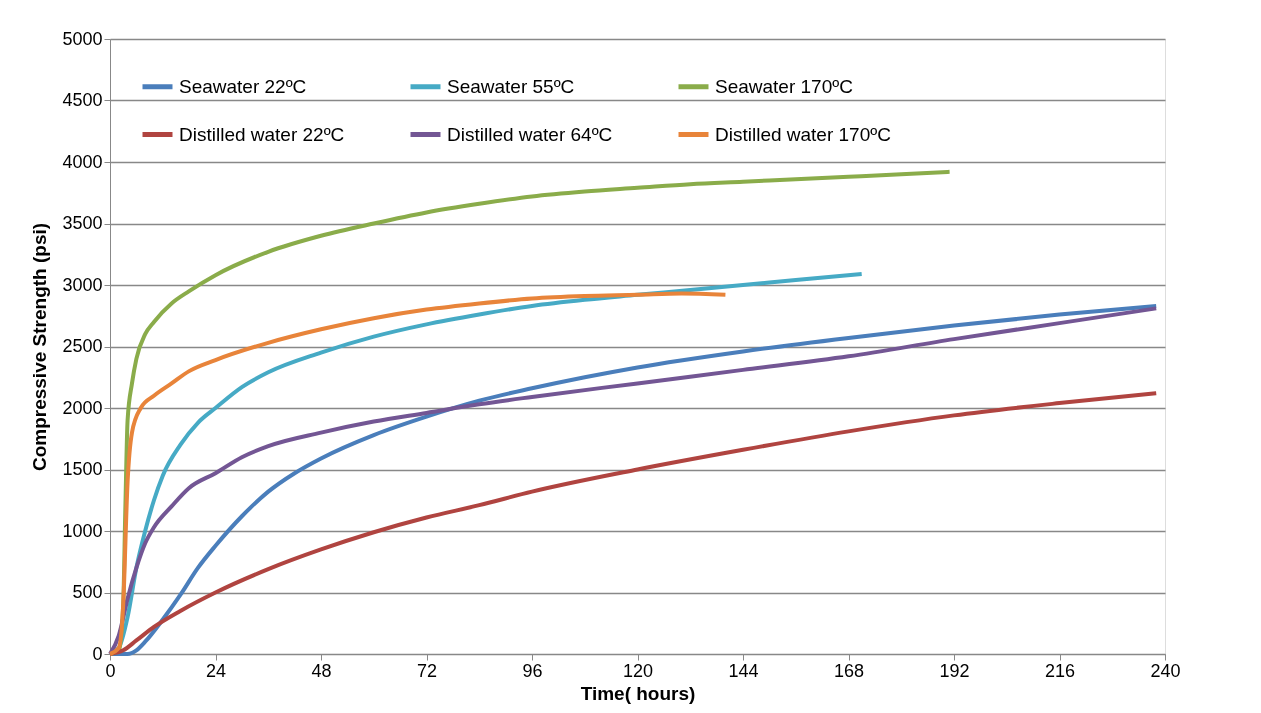 This screenshot has height=713, width=1261. Describe the element at coordinates (784, 86) in the screenshot. I see `legend-label: Seawater 170ºC` at that location.